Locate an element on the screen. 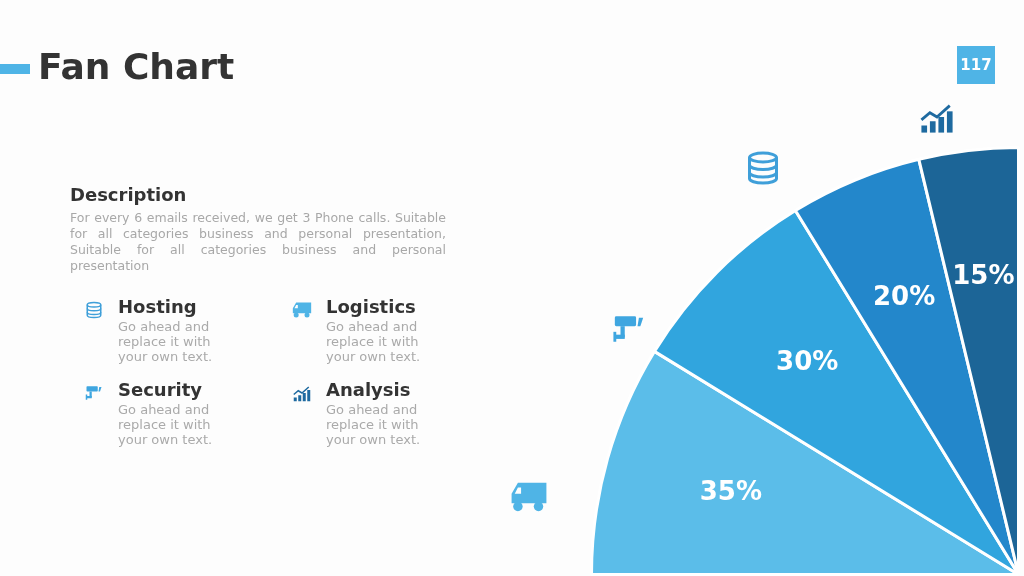 The width and height of the screenshot is (1024, 576). data-label: 15% is located at coordinates (983, 275).